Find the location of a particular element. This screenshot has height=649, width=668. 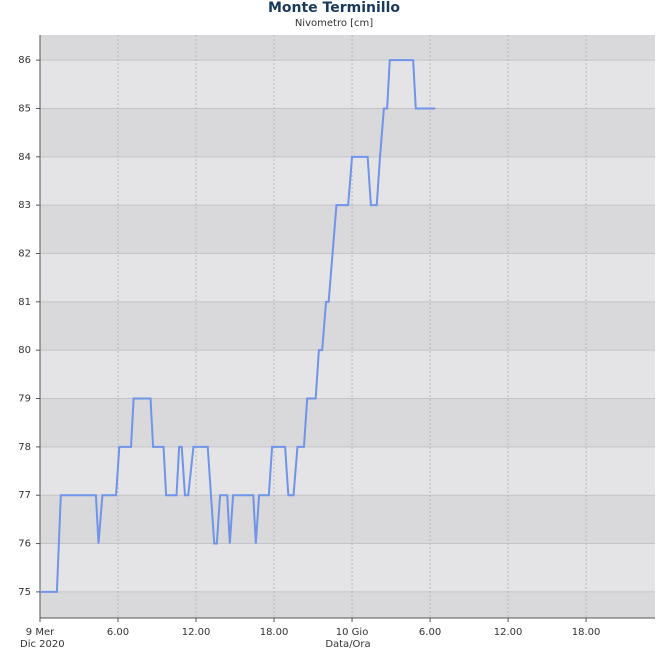

y-tick-label: 83 is located at coordinates (24, 205).